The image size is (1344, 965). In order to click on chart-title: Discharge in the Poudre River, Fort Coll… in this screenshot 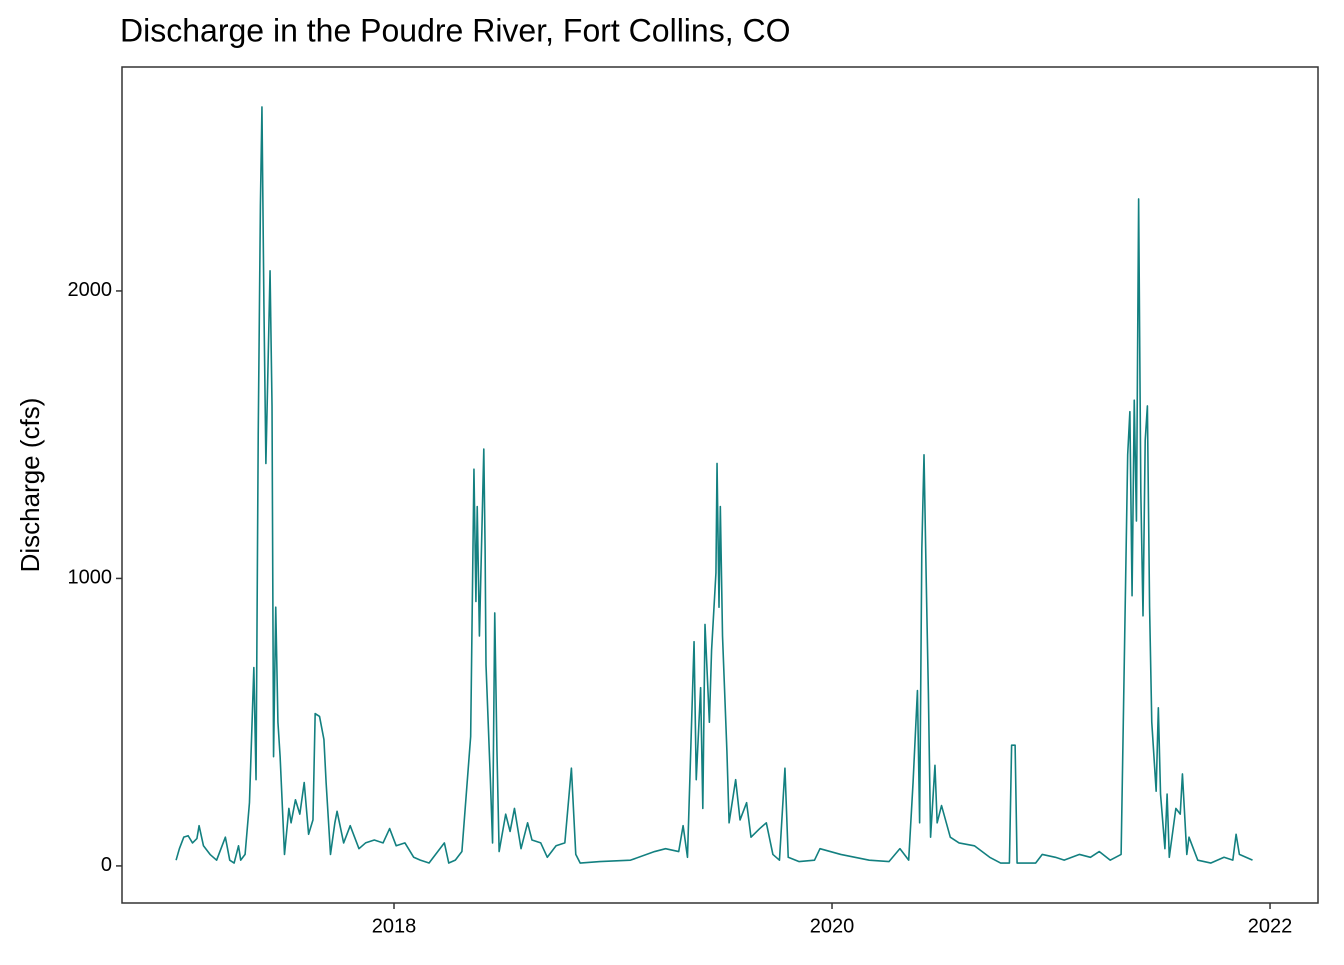, I will do `click(455, 30)`.